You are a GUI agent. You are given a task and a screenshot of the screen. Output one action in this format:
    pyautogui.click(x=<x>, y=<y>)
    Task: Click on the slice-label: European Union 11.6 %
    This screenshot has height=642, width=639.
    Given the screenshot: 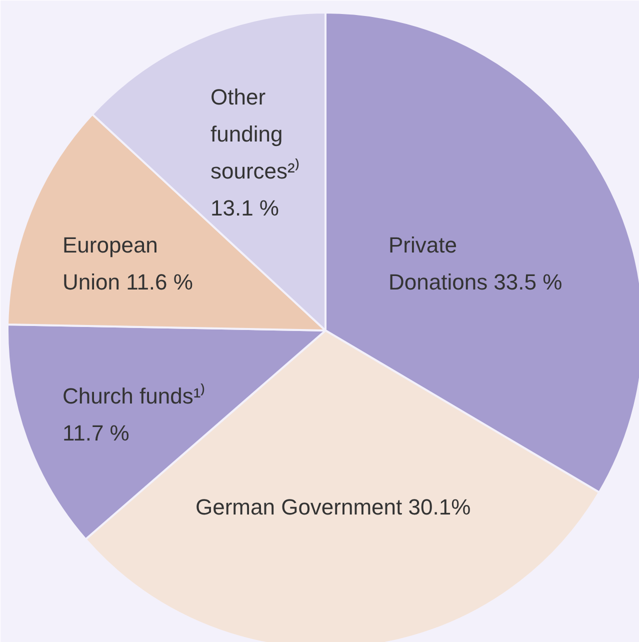 What is the action you would take?
    pyautogui.click(x=127, y=263)
    